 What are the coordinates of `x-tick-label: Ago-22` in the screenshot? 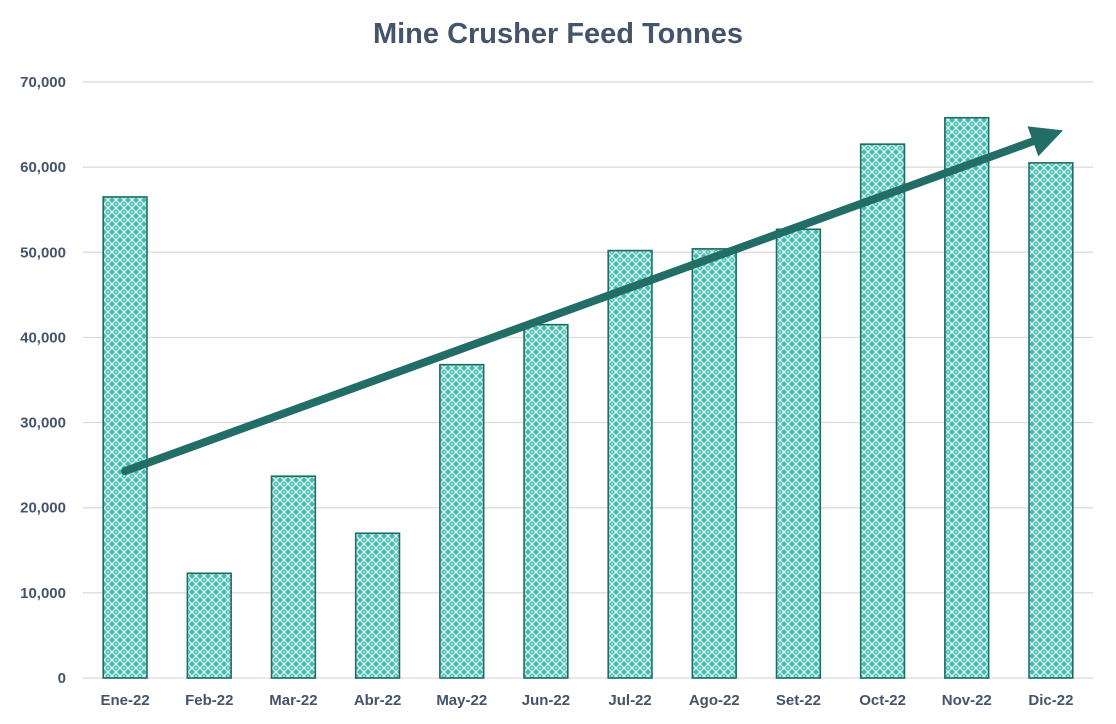 It's located at (714, 700).